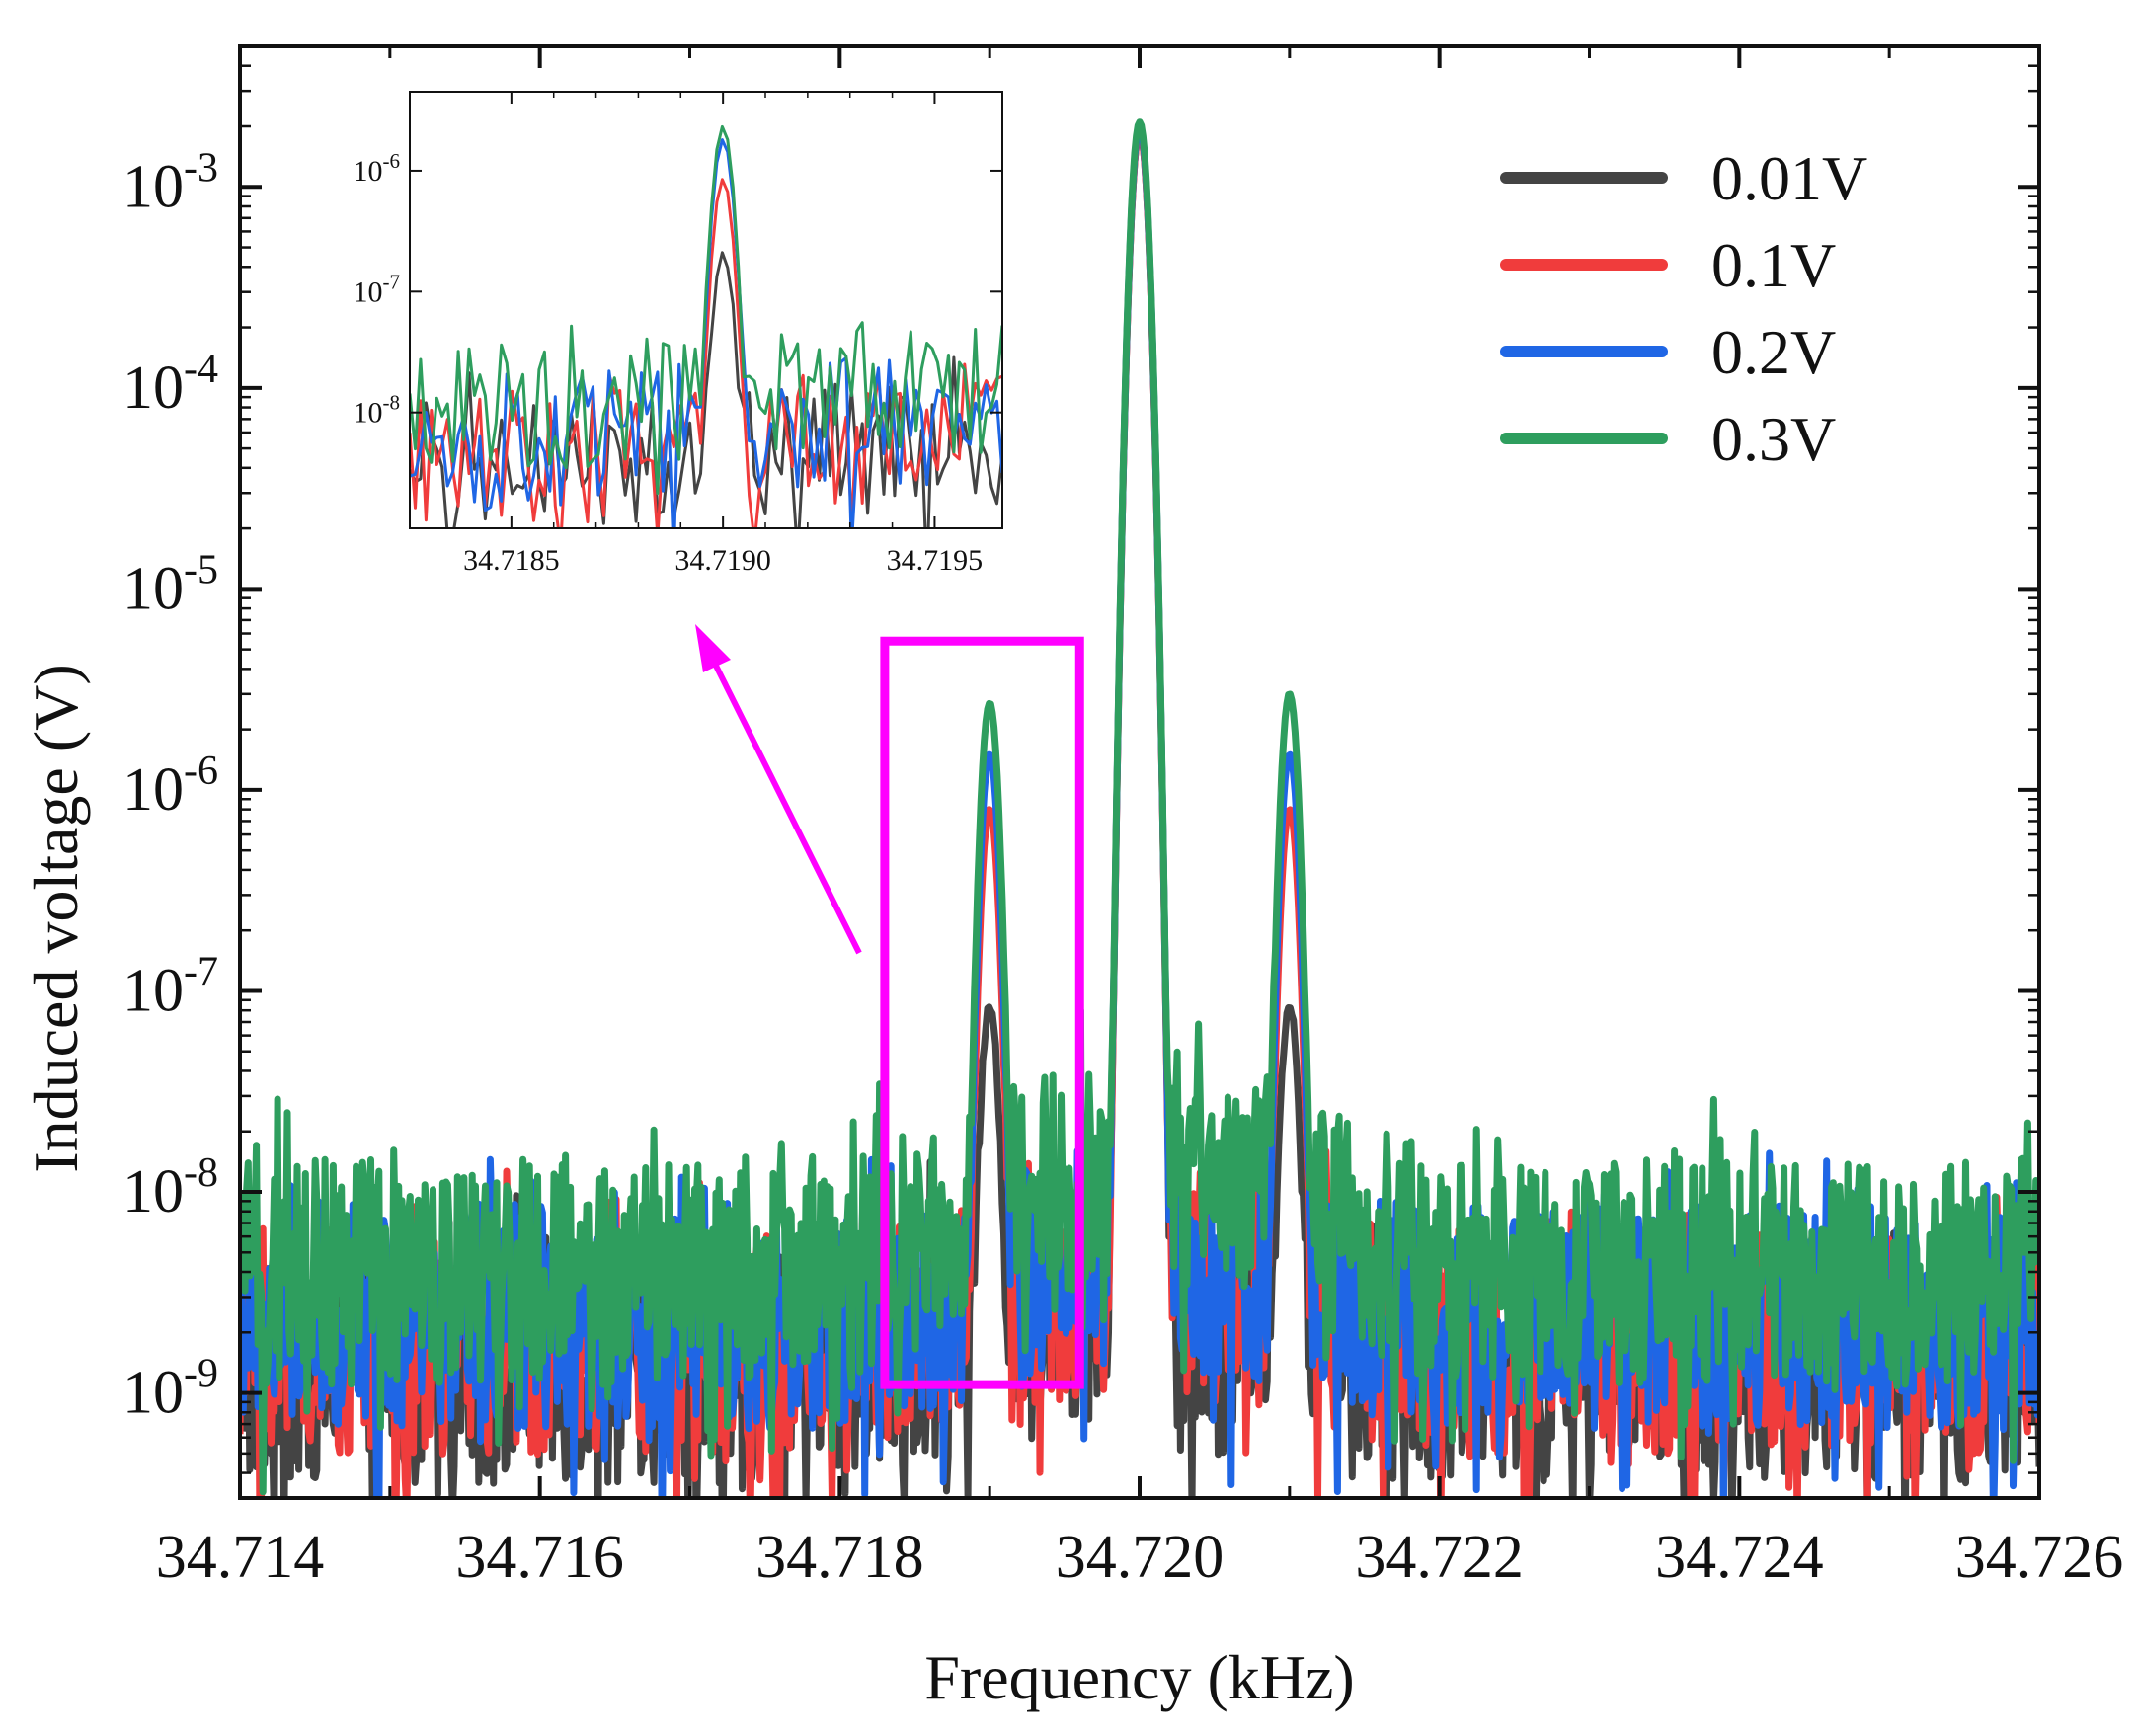 Image resolution: width=2137 pixels, height=1736 pixels. I want to click on inset-y-tick-label: 10⁻⁷, so click(377, 289).